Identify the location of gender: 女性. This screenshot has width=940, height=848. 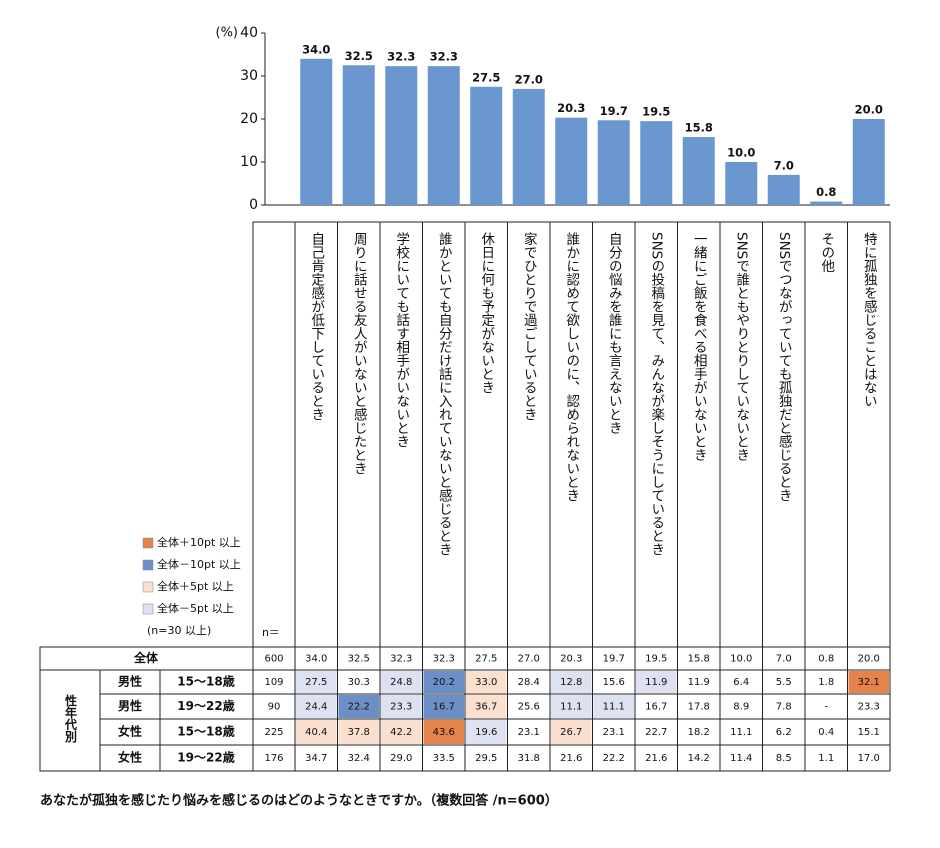
(130, 757).